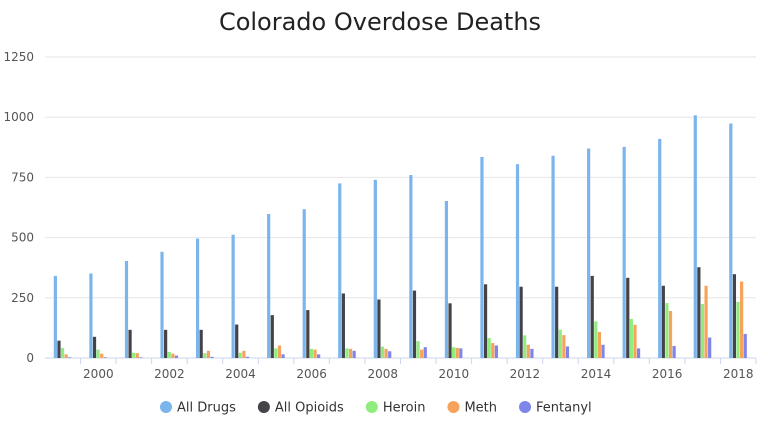 This screenshot has height=424, width=768. What do you see at coordinates (745, 345) in the screenshot?
I see `bar-fentanyl-2018` at bounding box center [745, 345].